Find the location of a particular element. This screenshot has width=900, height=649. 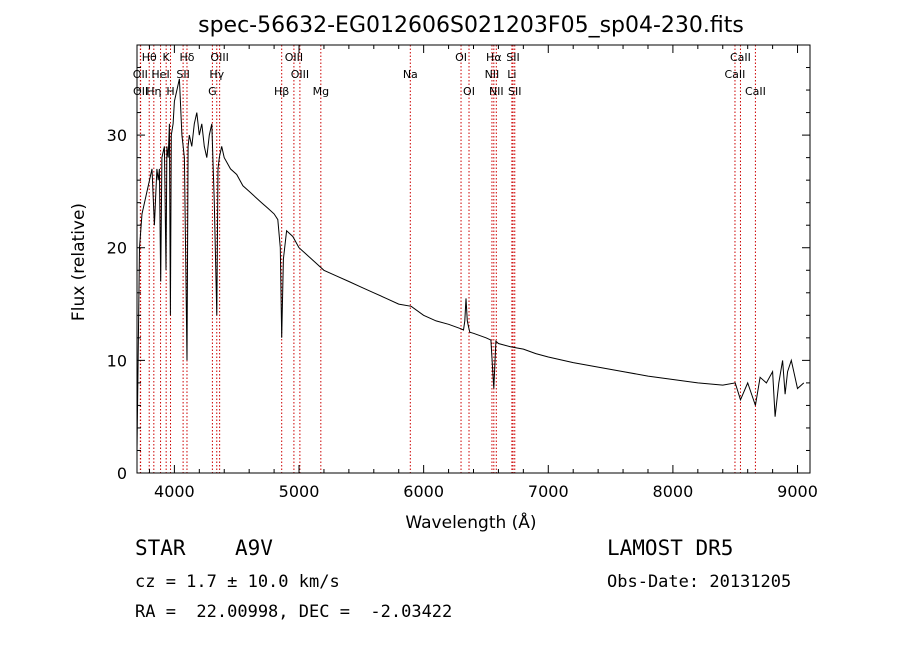

x-tick-label: 5000 is located at coordinates (299, 491).